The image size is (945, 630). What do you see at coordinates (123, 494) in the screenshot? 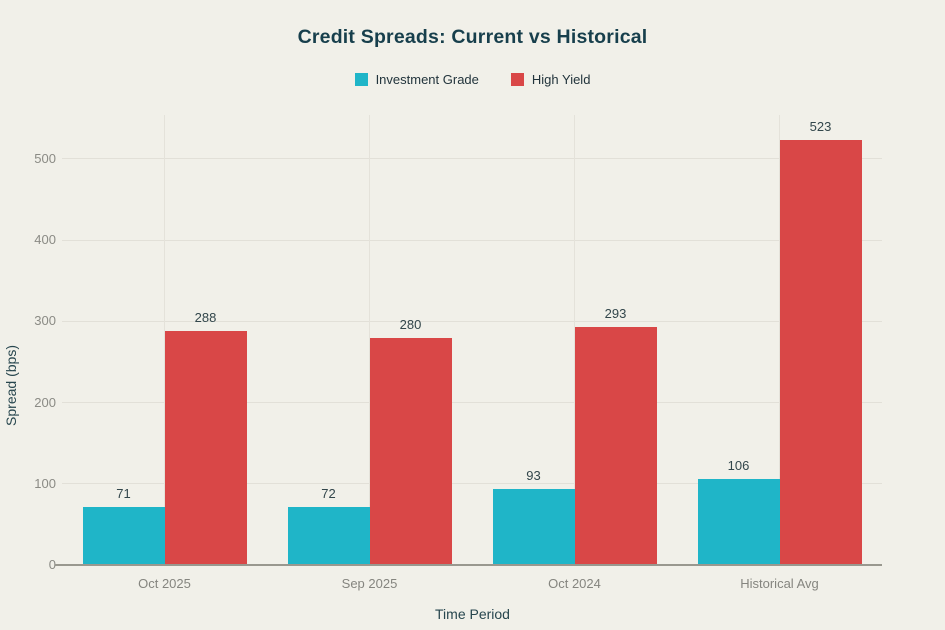
I see `bar-value-label: 71` at bounding box center [123, 494].